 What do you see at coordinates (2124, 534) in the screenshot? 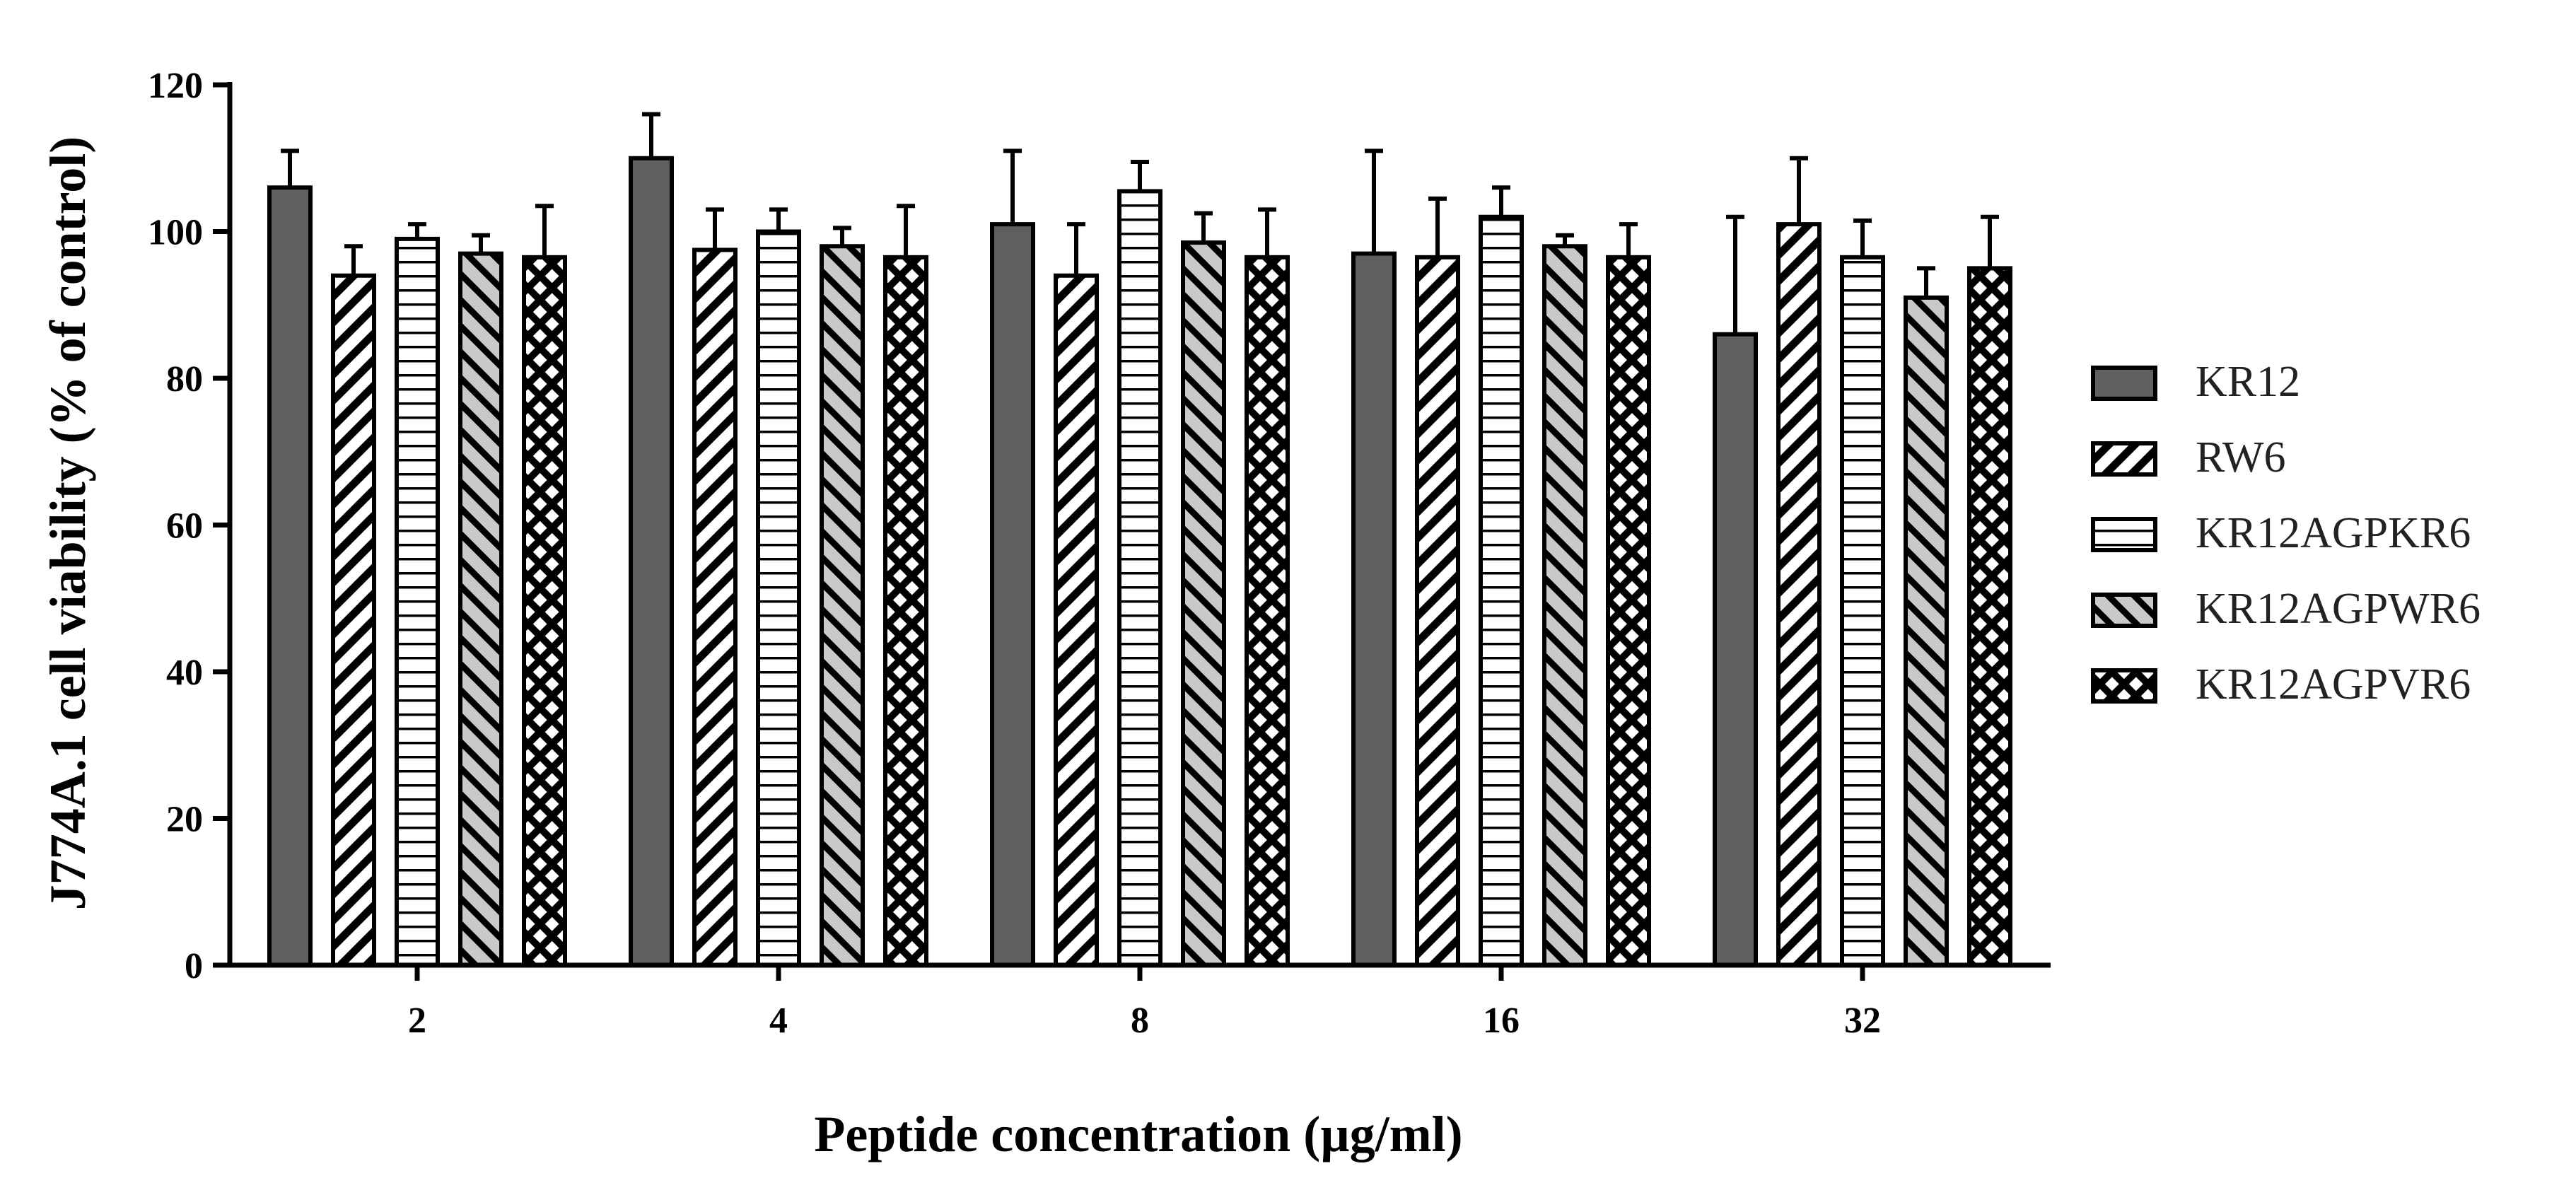
I see `legend-swatch-kr12agpkr6` at bounding box center [2124, 534].